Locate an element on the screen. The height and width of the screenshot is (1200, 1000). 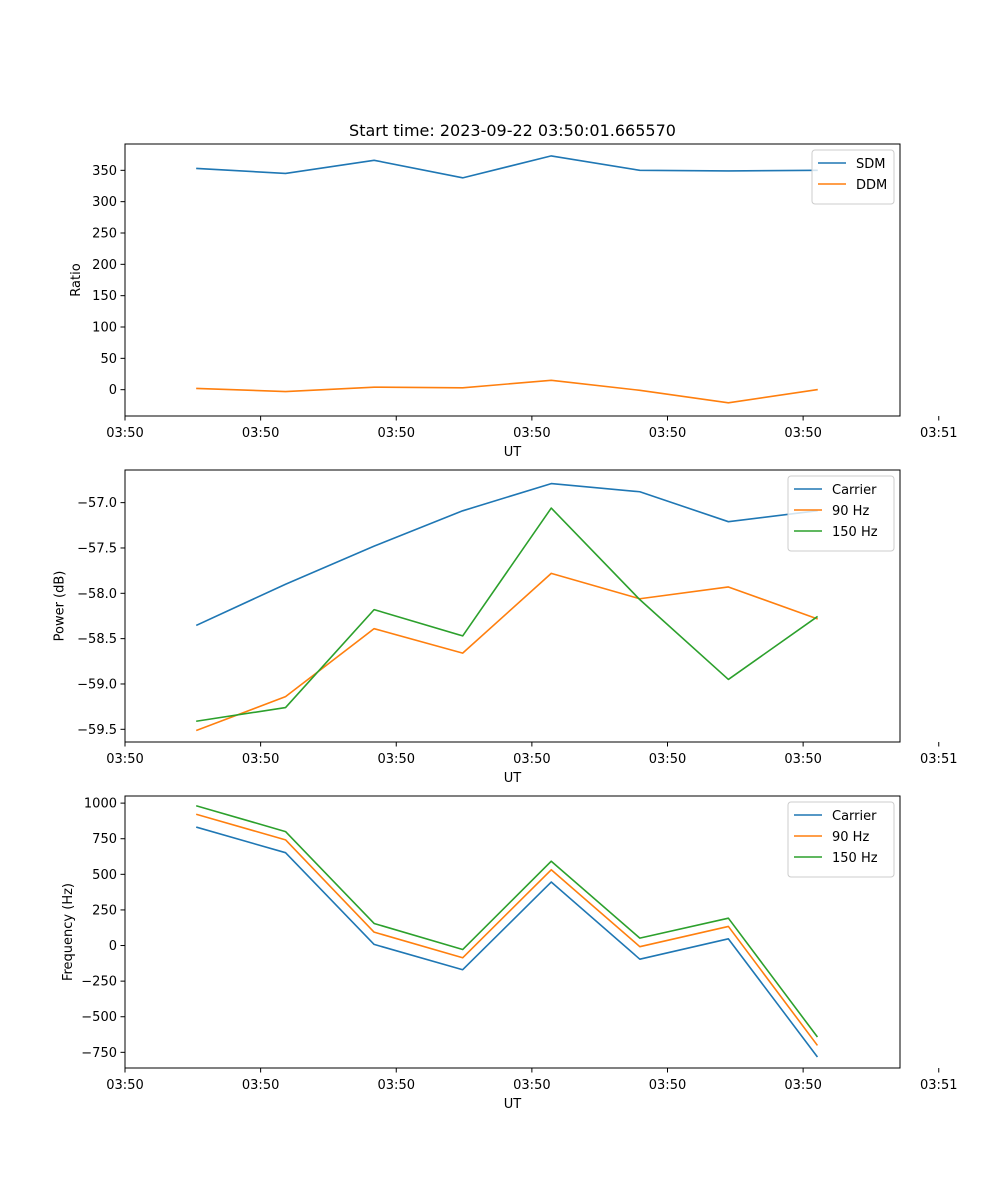
y-axis-label: Power (dB) is located at coordinates (60, 606).